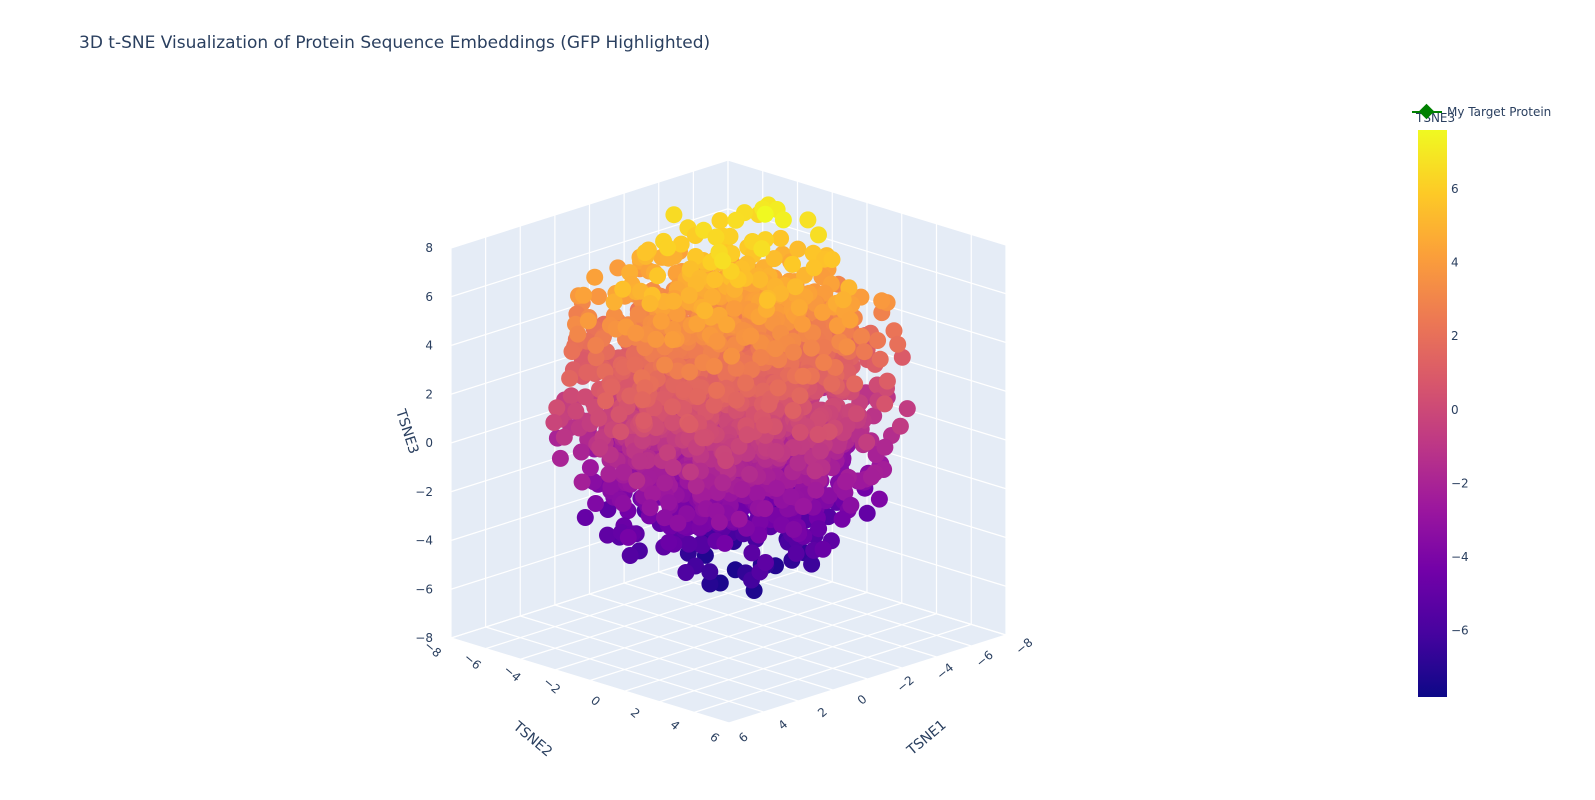  Describe the element at coordinates (675, 726) in the screenshot. I see `y-tick-label: 4` at that location.